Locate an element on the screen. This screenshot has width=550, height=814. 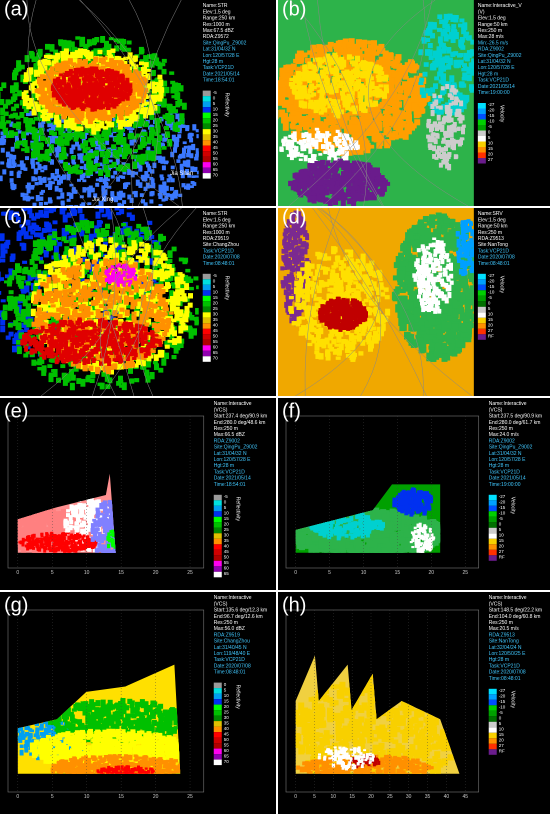
info-line: Site:NanTong is located at coordinates (493, 245).